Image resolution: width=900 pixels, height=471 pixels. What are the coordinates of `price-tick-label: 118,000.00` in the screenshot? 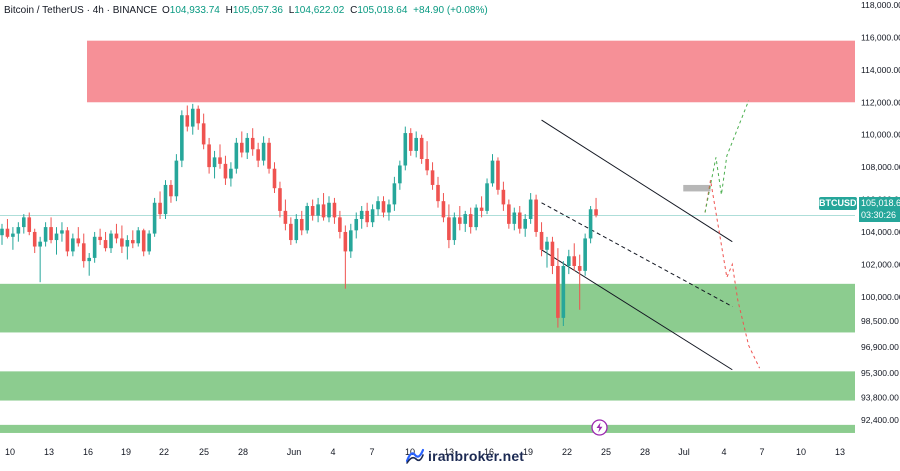 It's located at (880, 5).